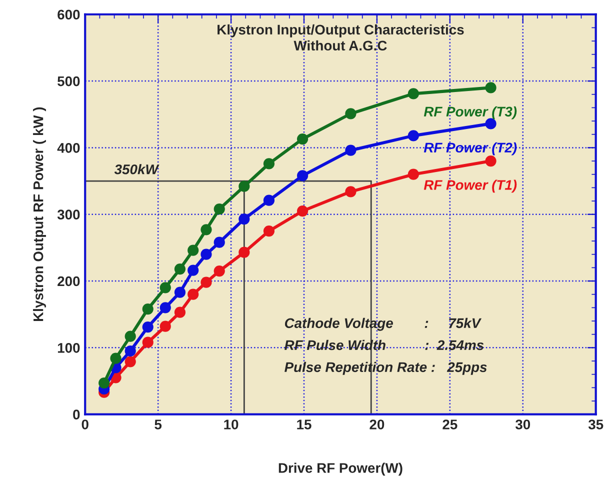 The height and width of the screenshot is (479, 608). I want to click on x-tick-label: 0, so click(85, 425).